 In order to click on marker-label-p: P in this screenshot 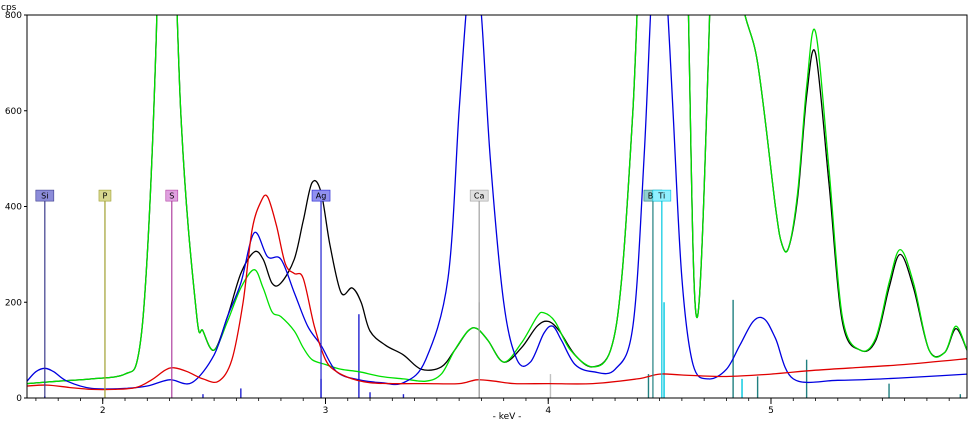, I will do `click(105, 195)`.